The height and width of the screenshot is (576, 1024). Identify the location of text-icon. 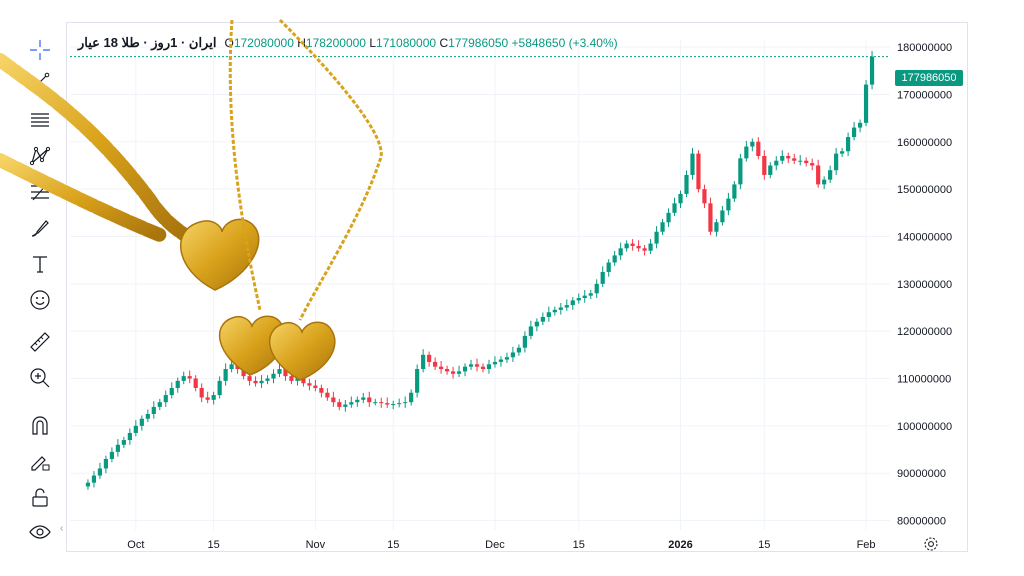
(40, 264).